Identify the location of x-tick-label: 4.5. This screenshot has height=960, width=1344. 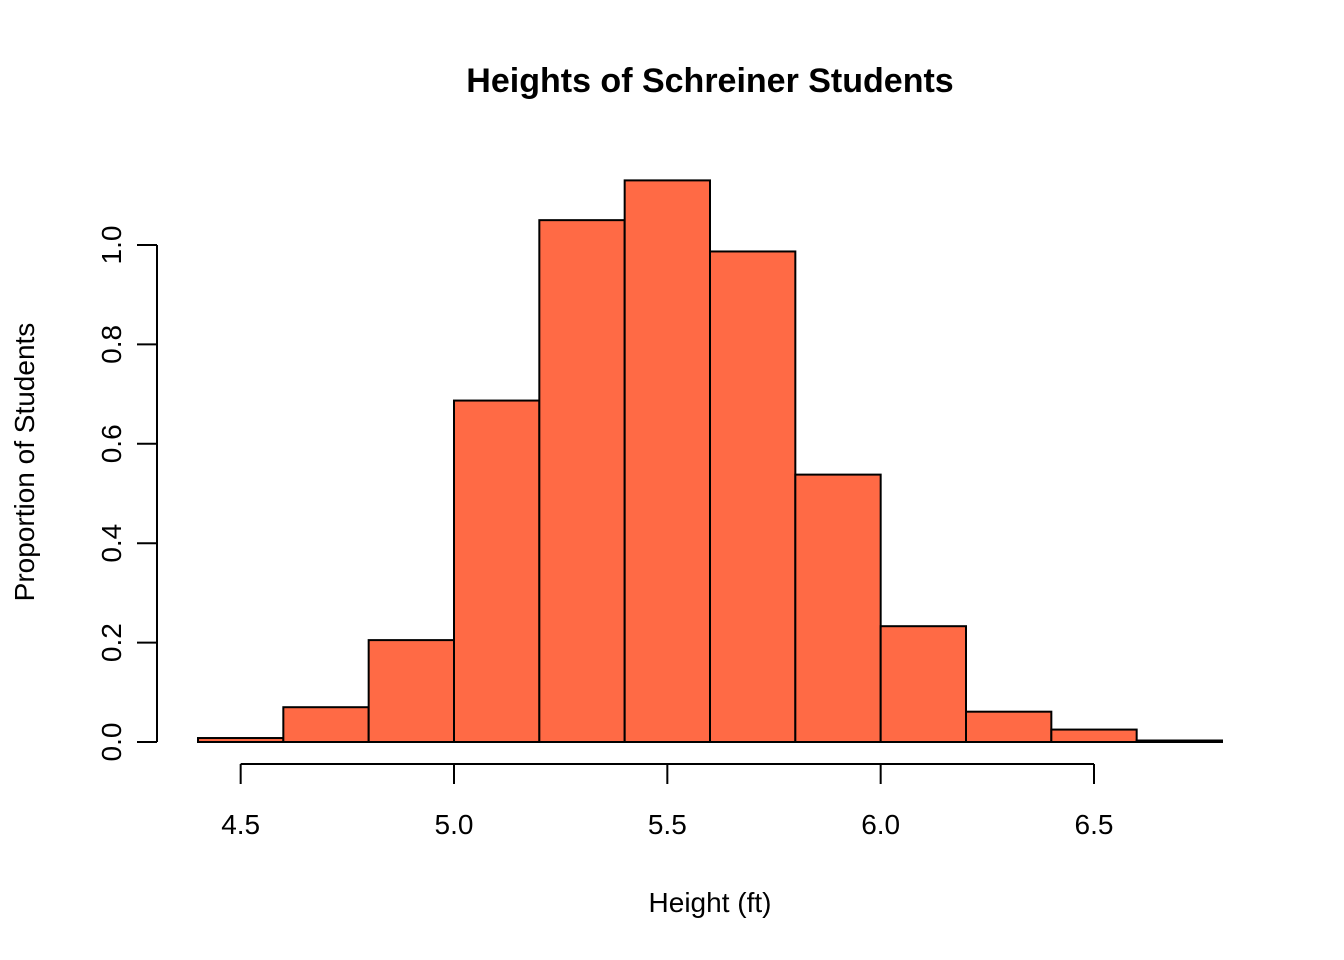
(240, 824).